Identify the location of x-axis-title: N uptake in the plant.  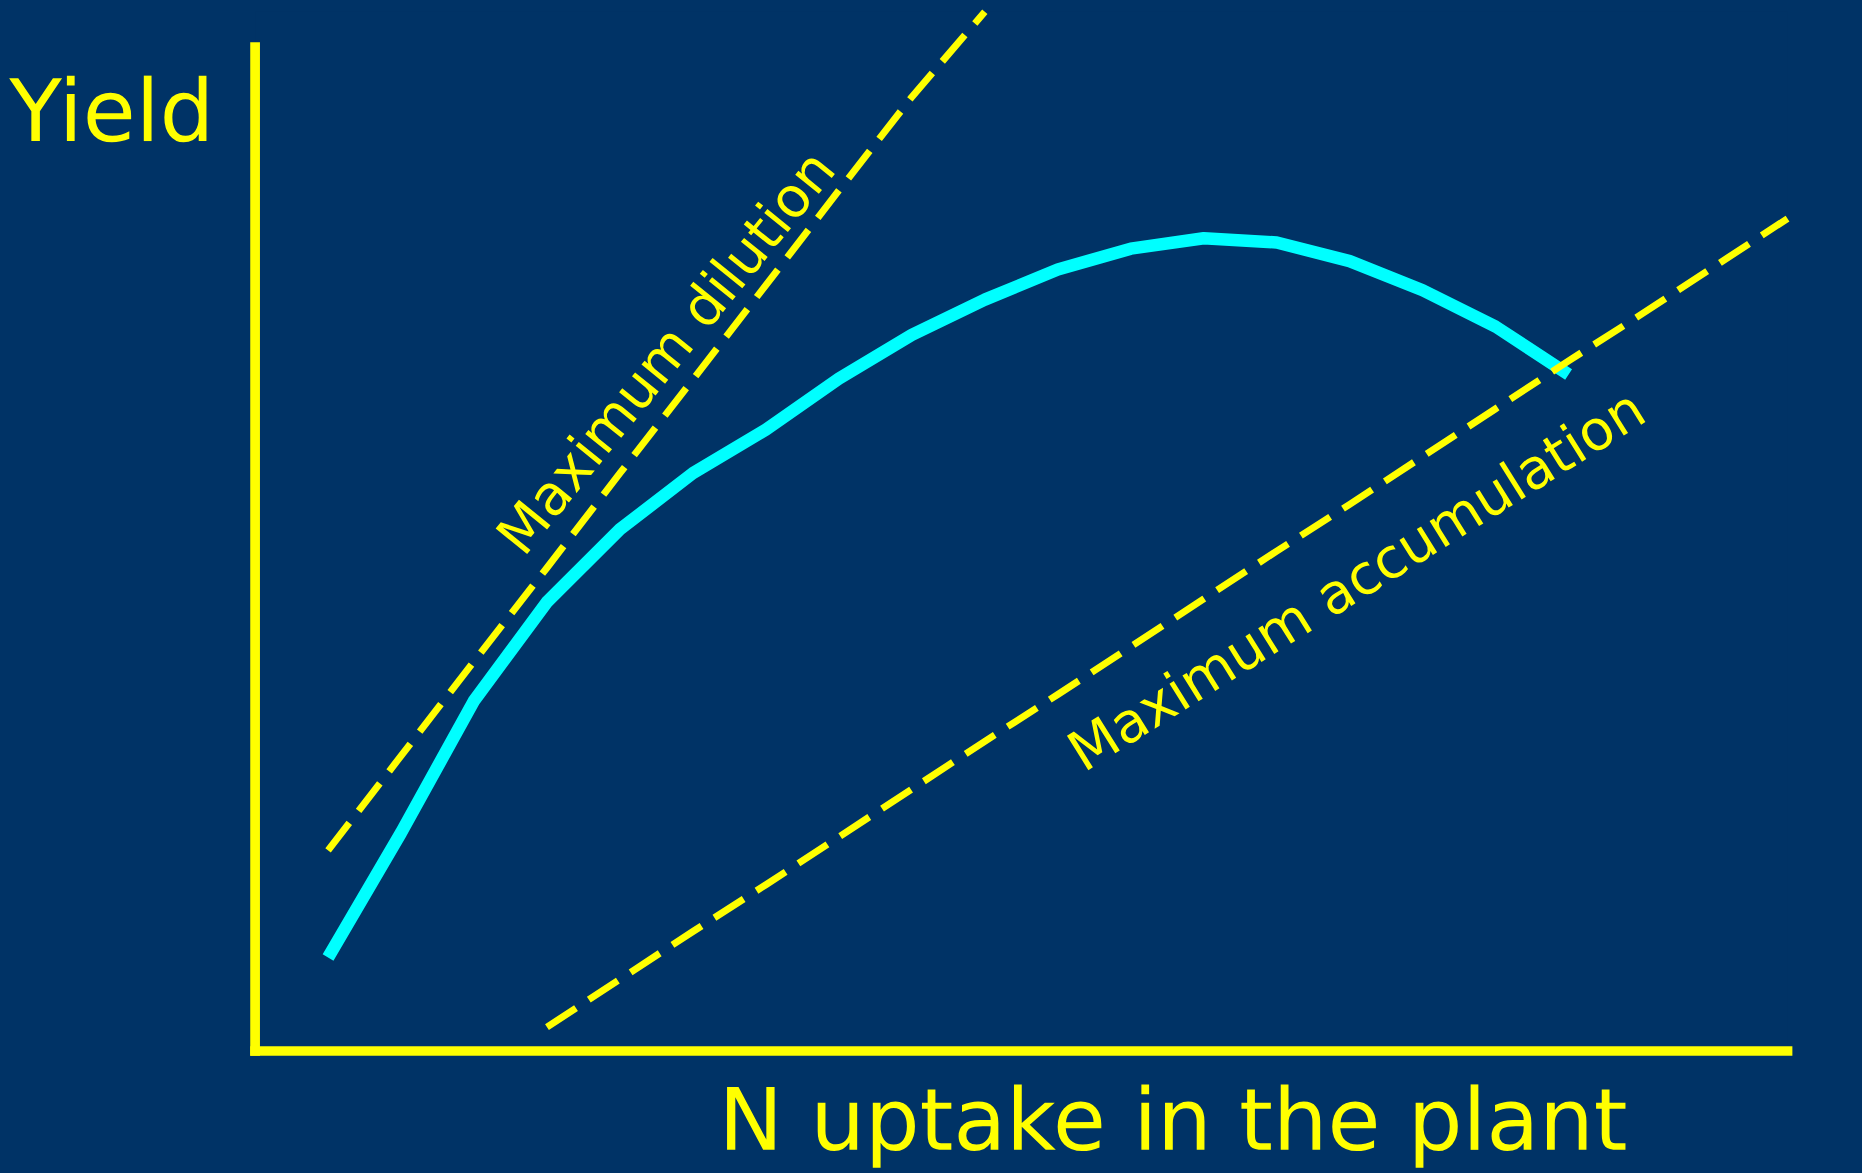
(1176, 1126).